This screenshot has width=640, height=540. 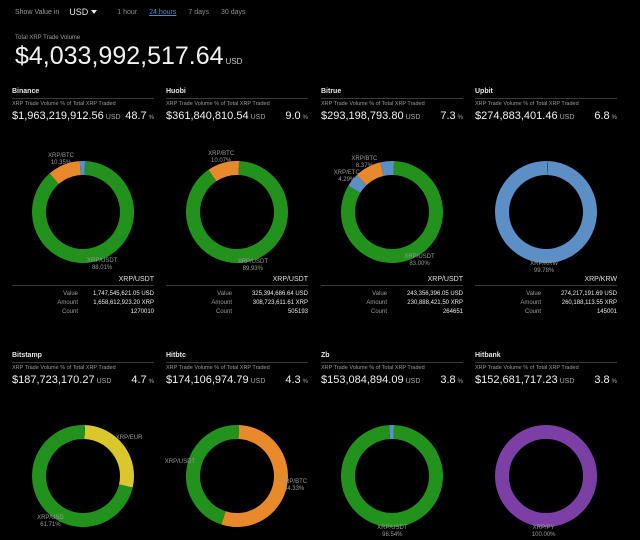 I want to click on details-value: 243,356,396.05 USD, so click(x=427, y=294).